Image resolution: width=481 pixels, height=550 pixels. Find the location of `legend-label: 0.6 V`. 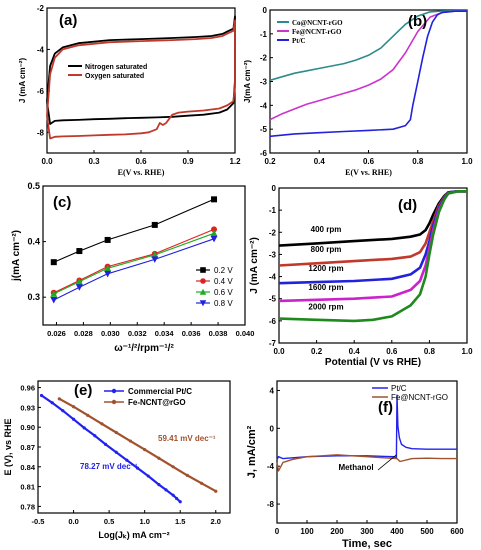

legend-label: 0.6 V is located at coordinates (223, 292).